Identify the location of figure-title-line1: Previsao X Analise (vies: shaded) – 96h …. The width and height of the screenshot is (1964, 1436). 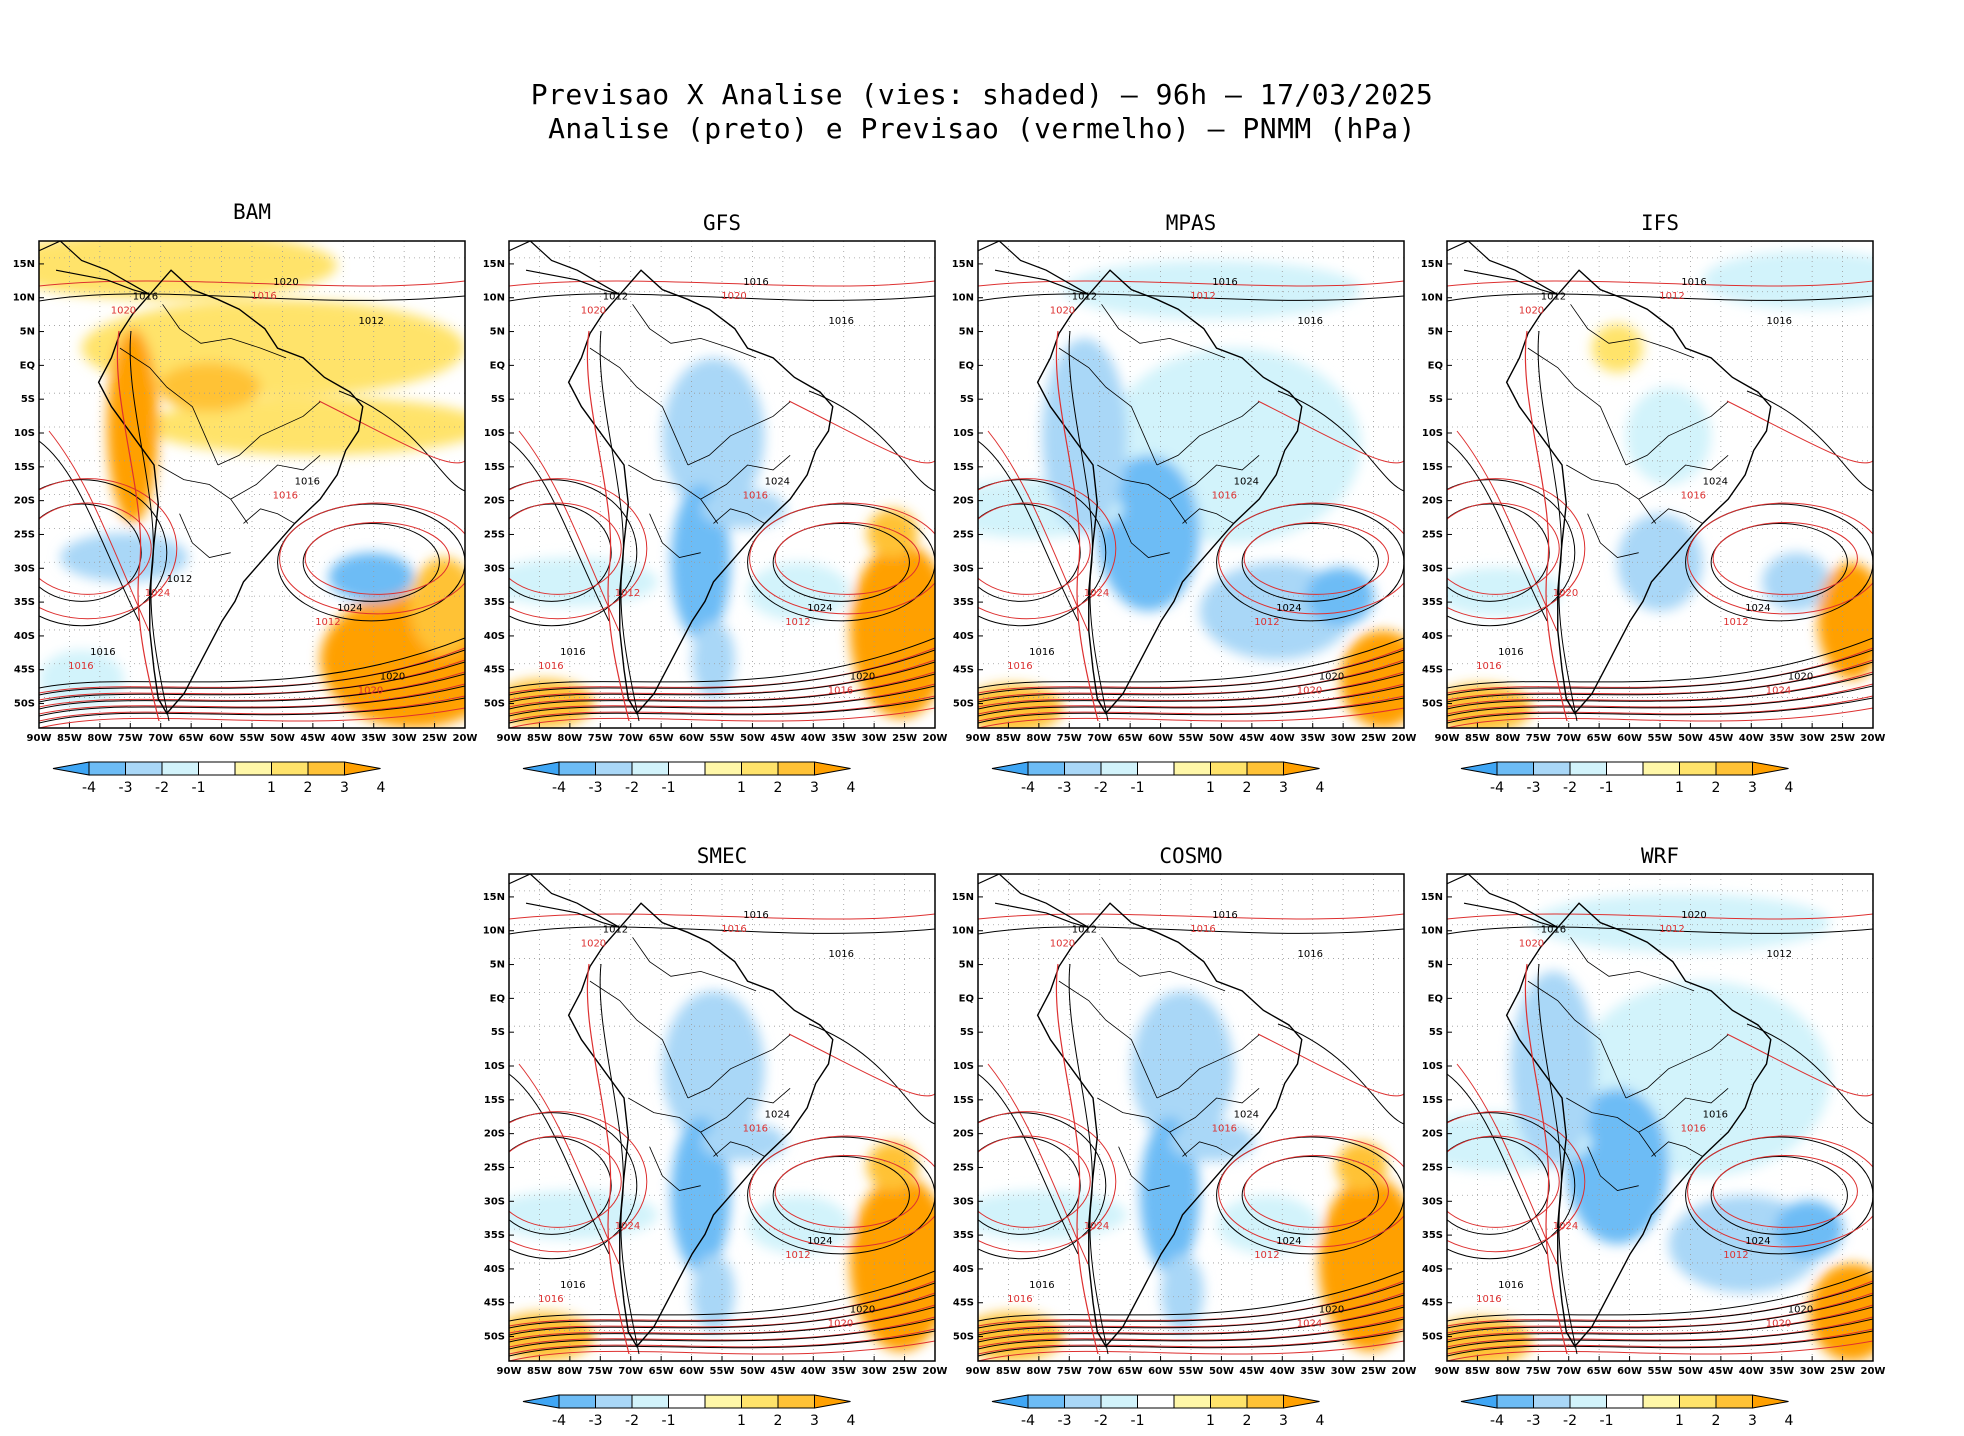
(982, 94).